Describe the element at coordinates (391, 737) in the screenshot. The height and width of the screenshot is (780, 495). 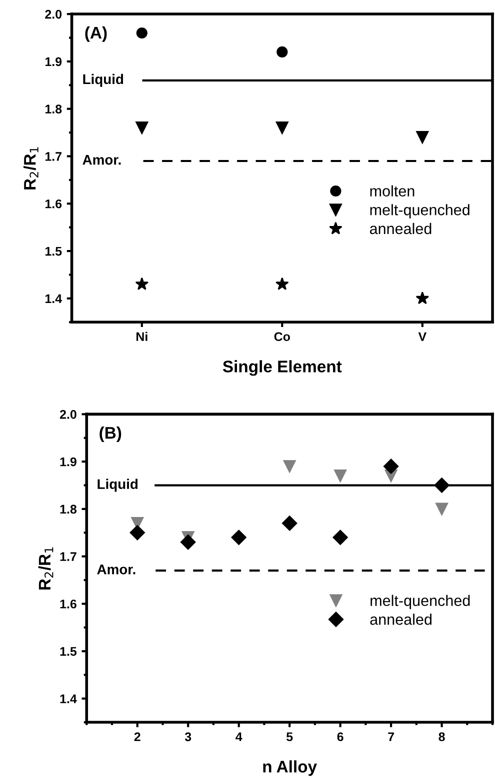
I see `x-tick-label: 7` at that location.